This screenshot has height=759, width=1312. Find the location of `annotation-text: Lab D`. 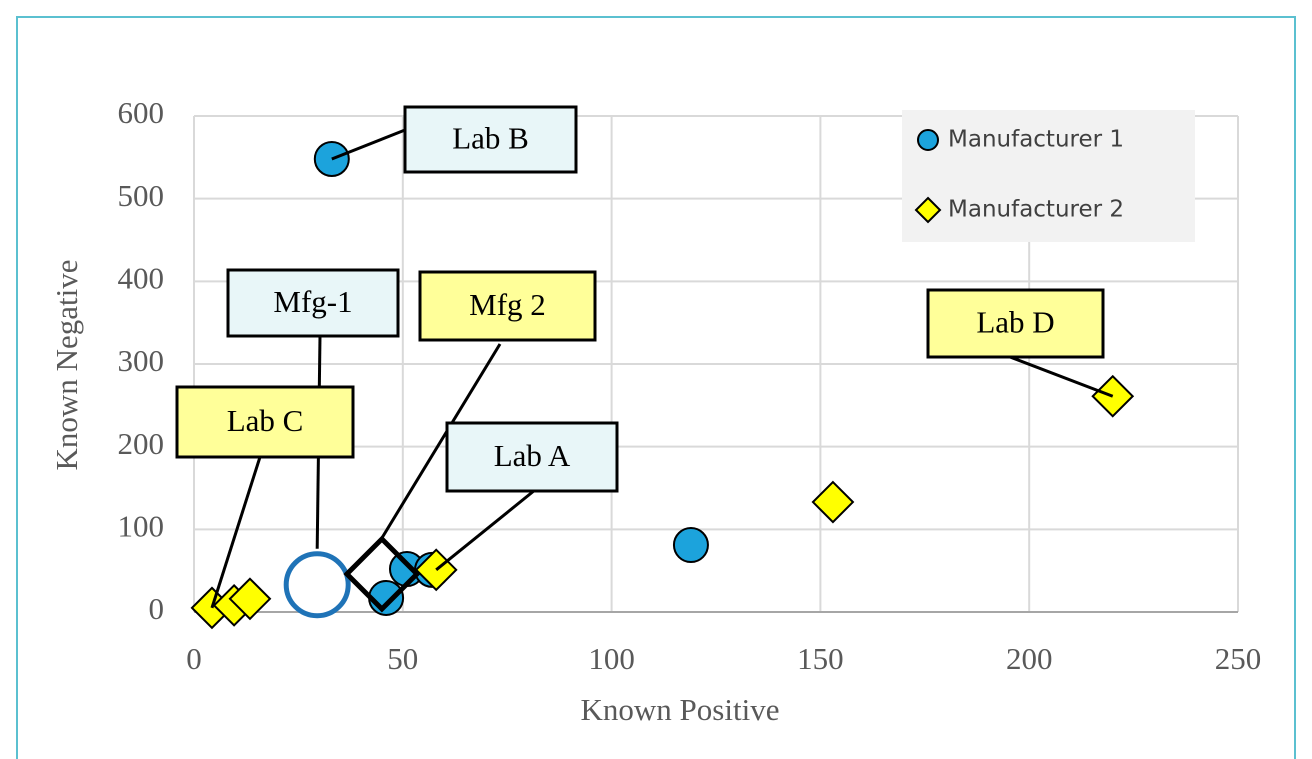

annotation-text: Lab D is located at coordinates (1015, 322).